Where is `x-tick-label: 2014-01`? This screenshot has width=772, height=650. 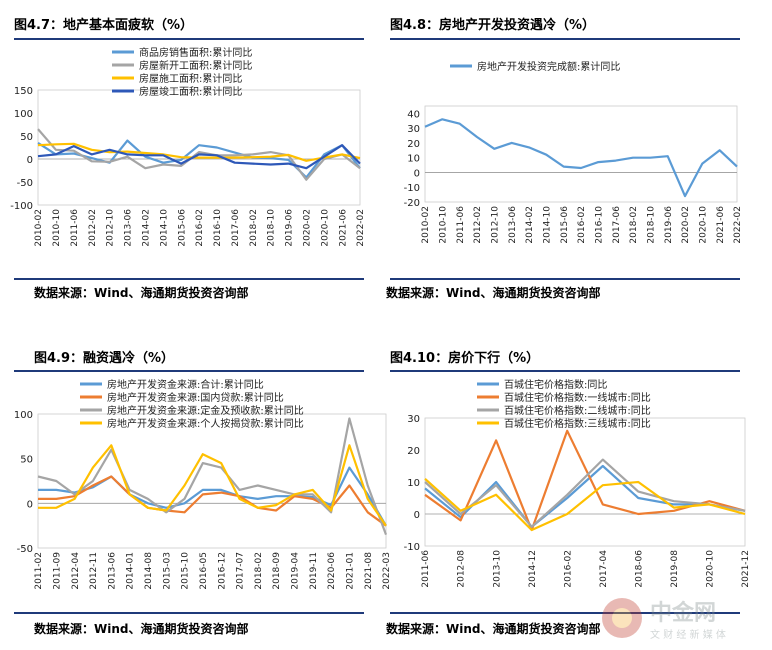 x-tick-label: 2014-01 is located at coordinates (131, 571).